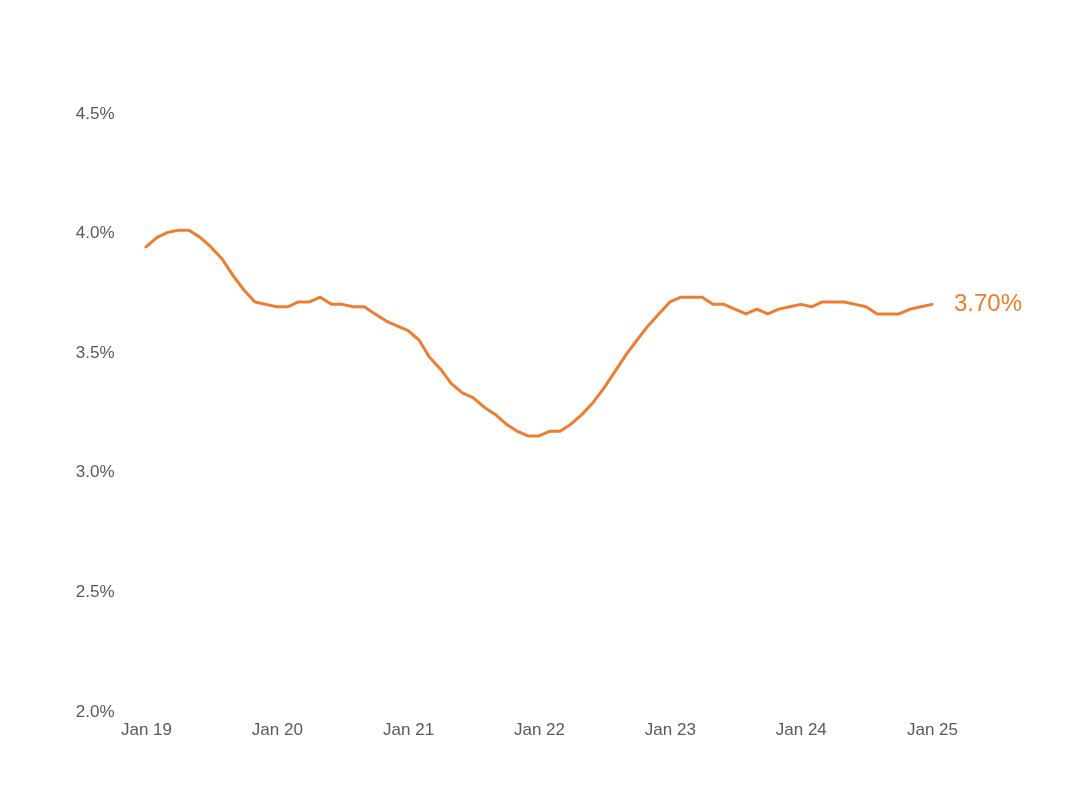 This screenshot has height=801, width=1086. What do you see at coordinates (146, 729) in the screenshot?
I see `x-tick-label: Jan 19` at bounding box center [146, 729].